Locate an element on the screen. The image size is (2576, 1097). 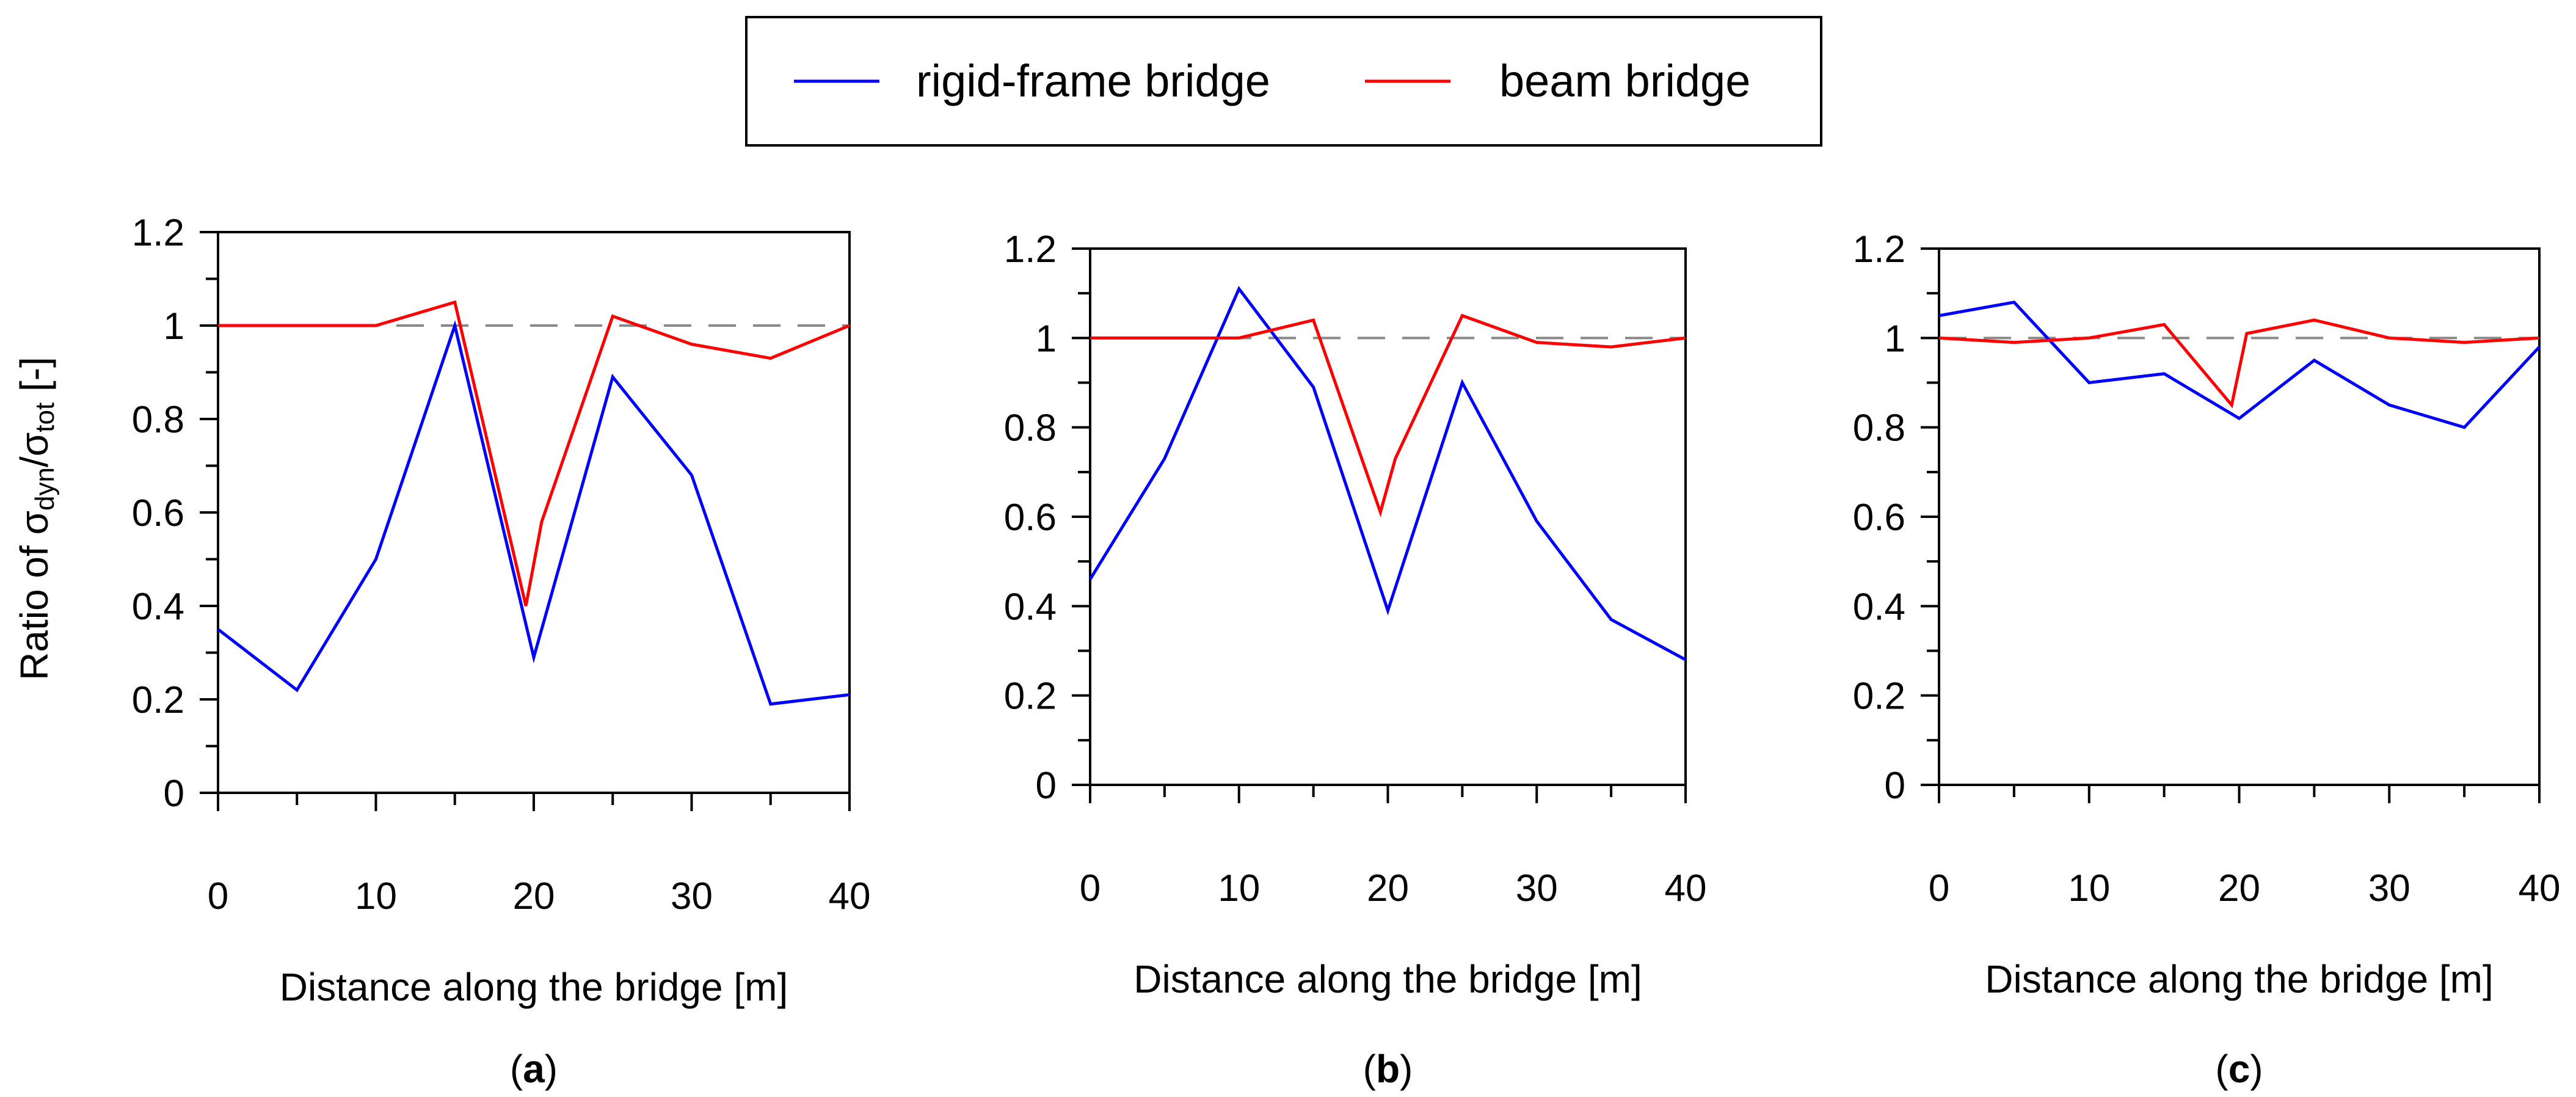
panel-letter: a is located at coordinates (534, 1069).